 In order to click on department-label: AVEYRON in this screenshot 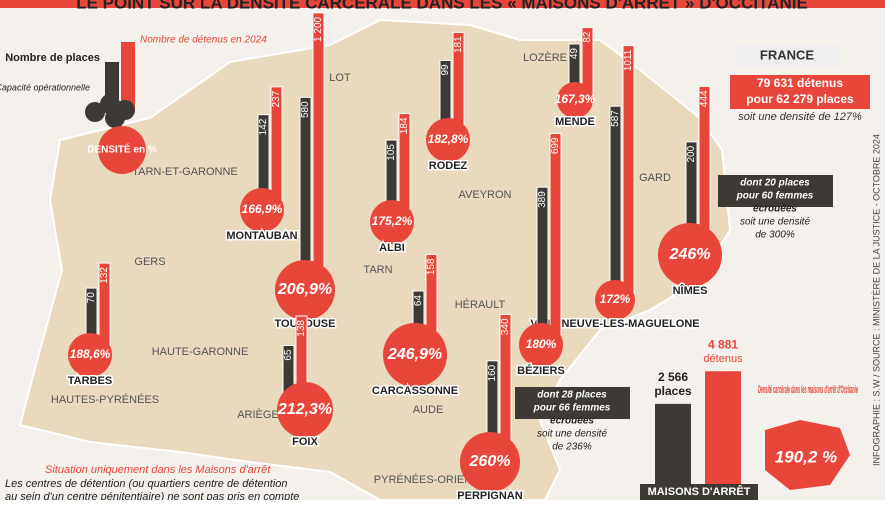, I will do `click(485, 195)`.